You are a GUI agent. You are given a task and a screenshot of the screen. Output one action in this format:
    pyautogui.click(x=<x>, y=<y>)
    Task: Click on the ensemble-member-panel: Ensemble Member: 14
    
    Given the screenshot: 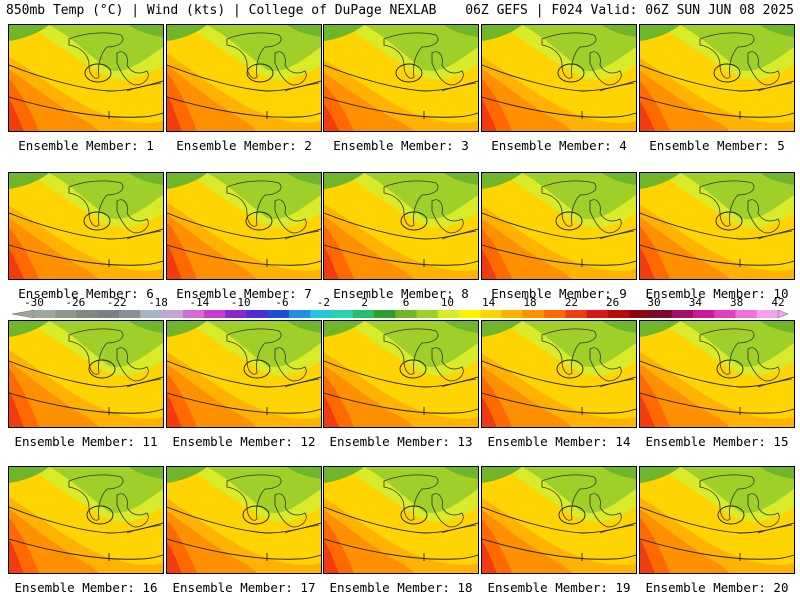 What is the action you would take?
    pyautogui.click(x=559, y=384)
    